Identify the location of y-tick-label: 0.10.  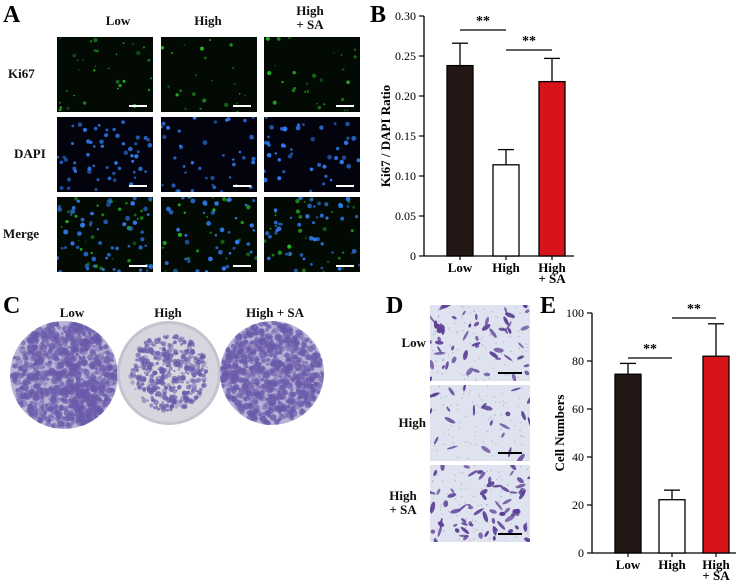
(405, 176).